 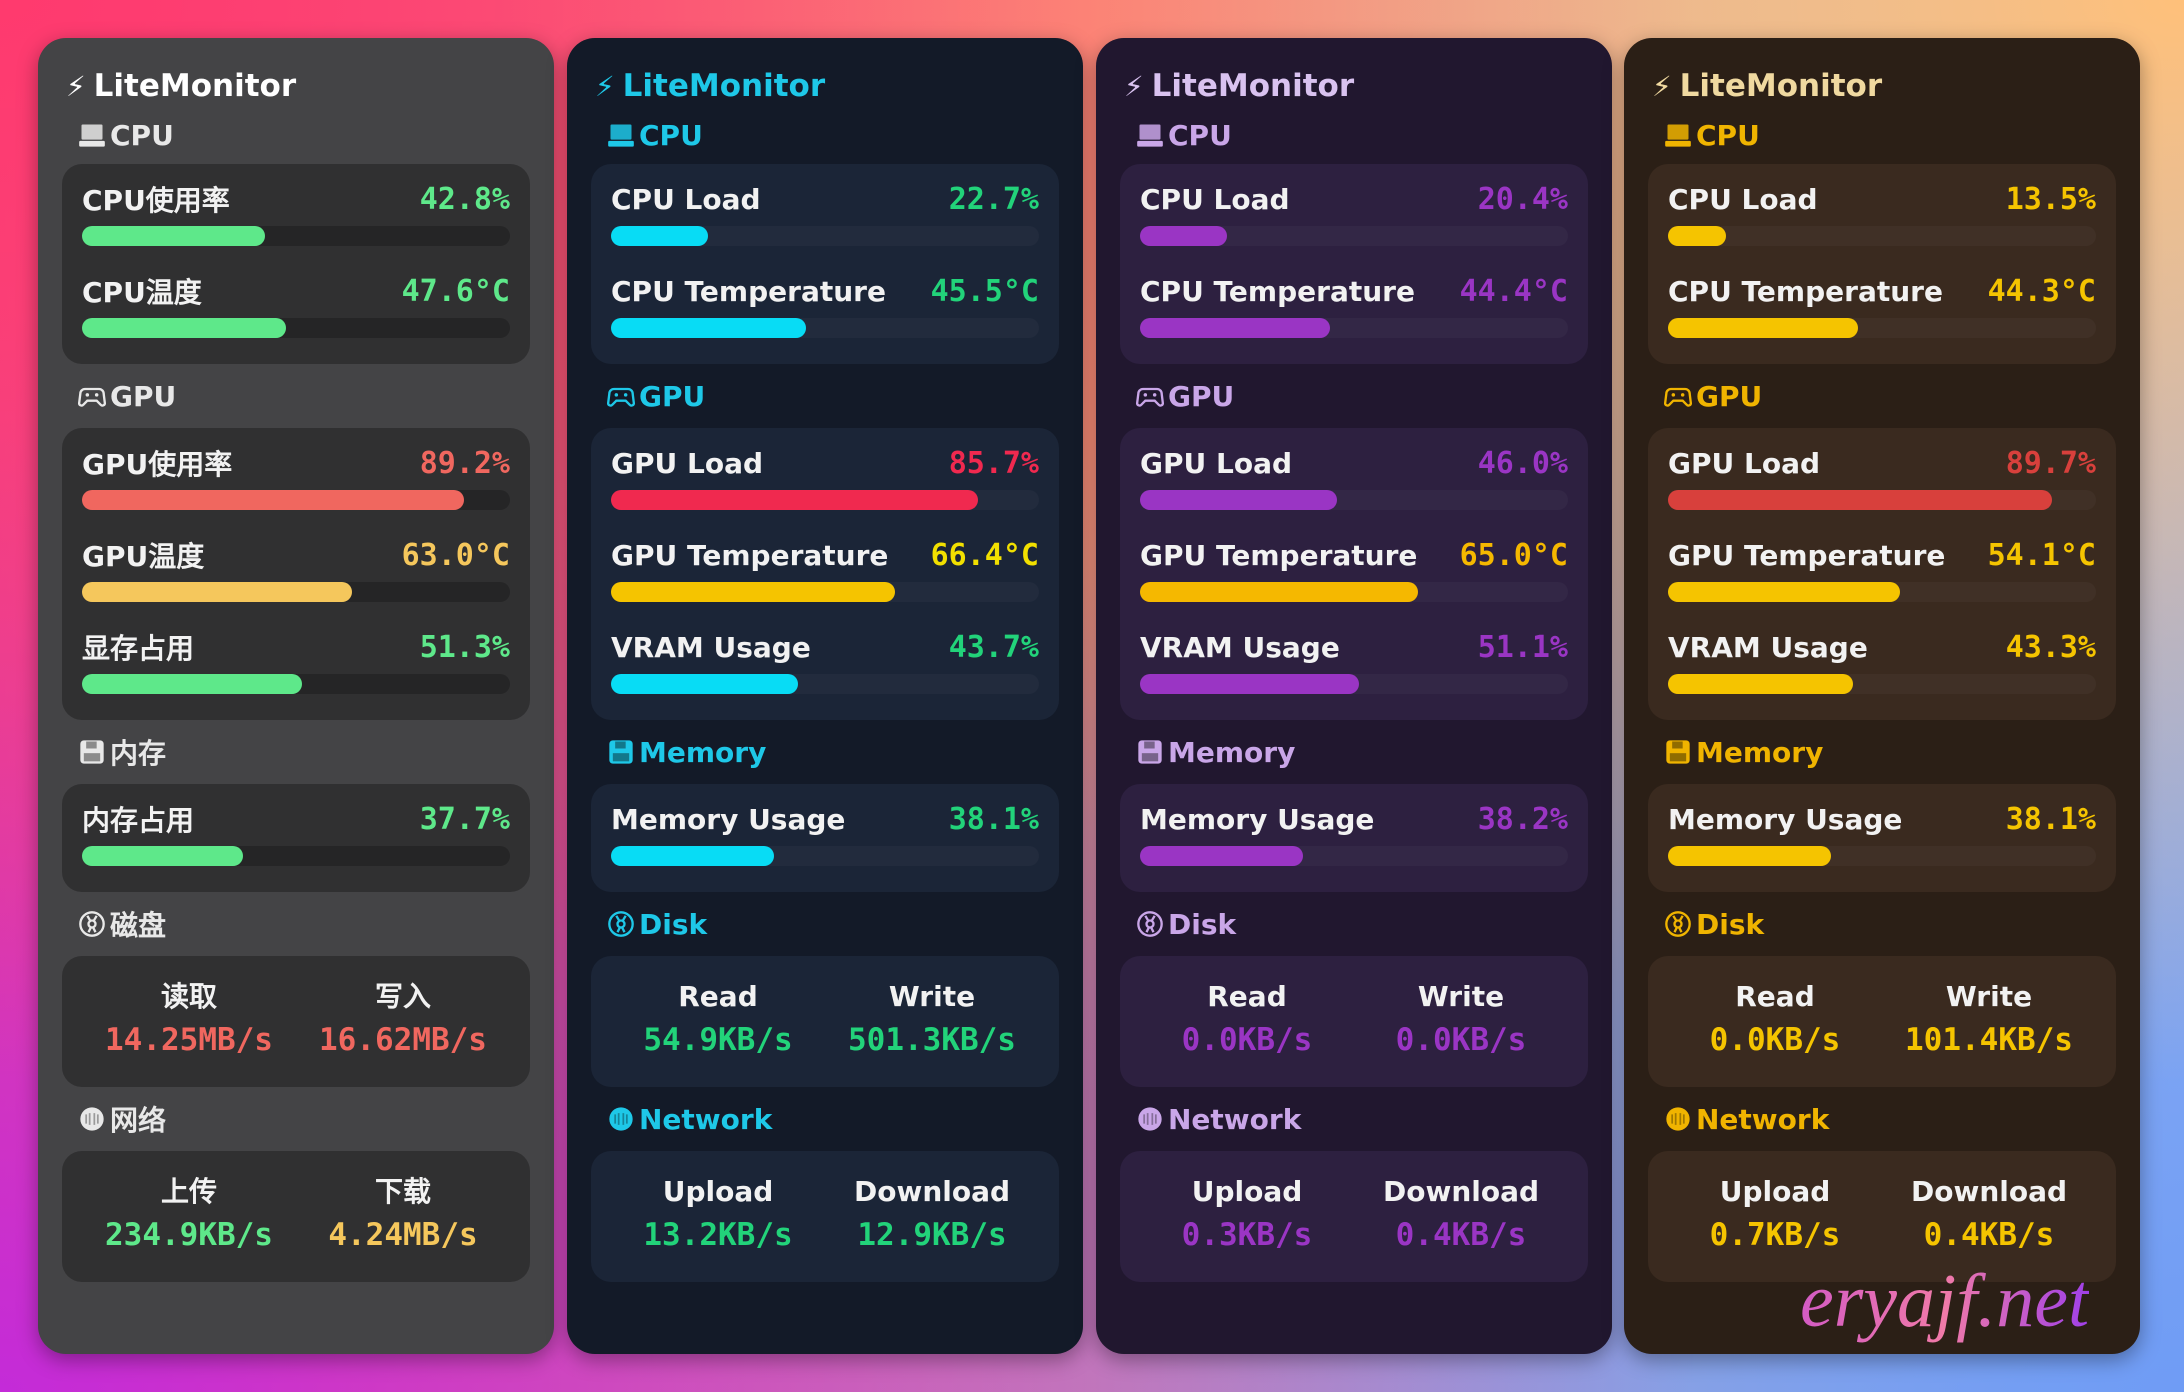 I want to click on section-header: 内存, so click(x=296, y=752).